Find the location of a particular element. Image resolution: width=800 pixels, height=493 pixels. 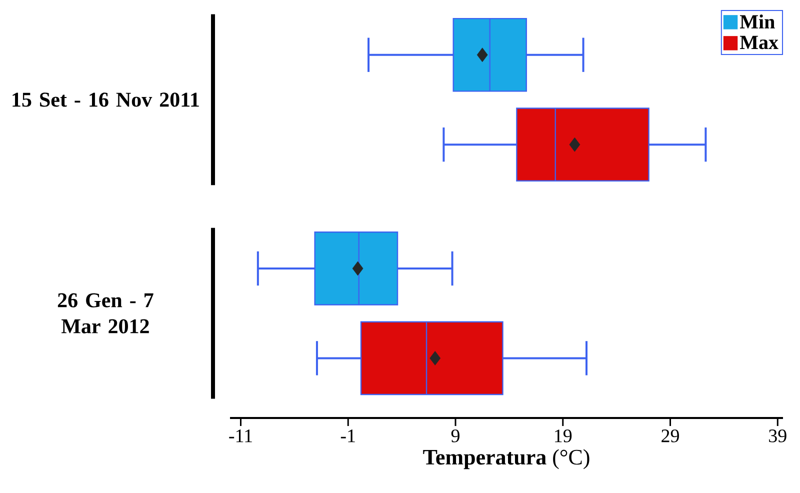

x-axis-title: Temperatura (°C) is located at coordinates (506, 459).